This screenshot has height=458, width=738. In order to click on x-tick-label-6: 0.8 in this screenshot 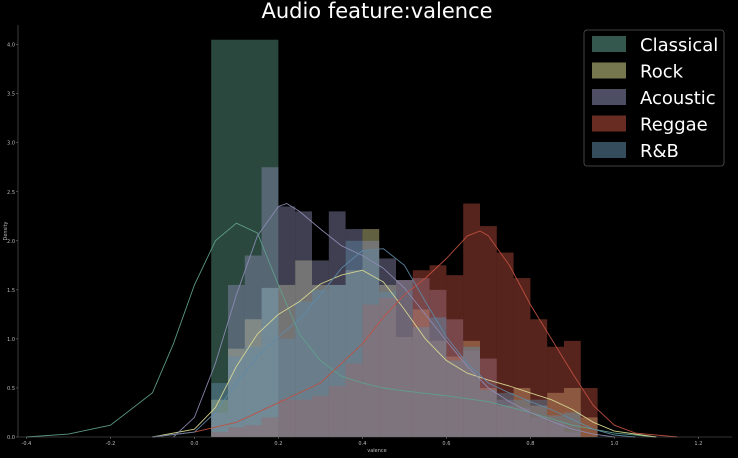, I will do `click(530, 444)`.